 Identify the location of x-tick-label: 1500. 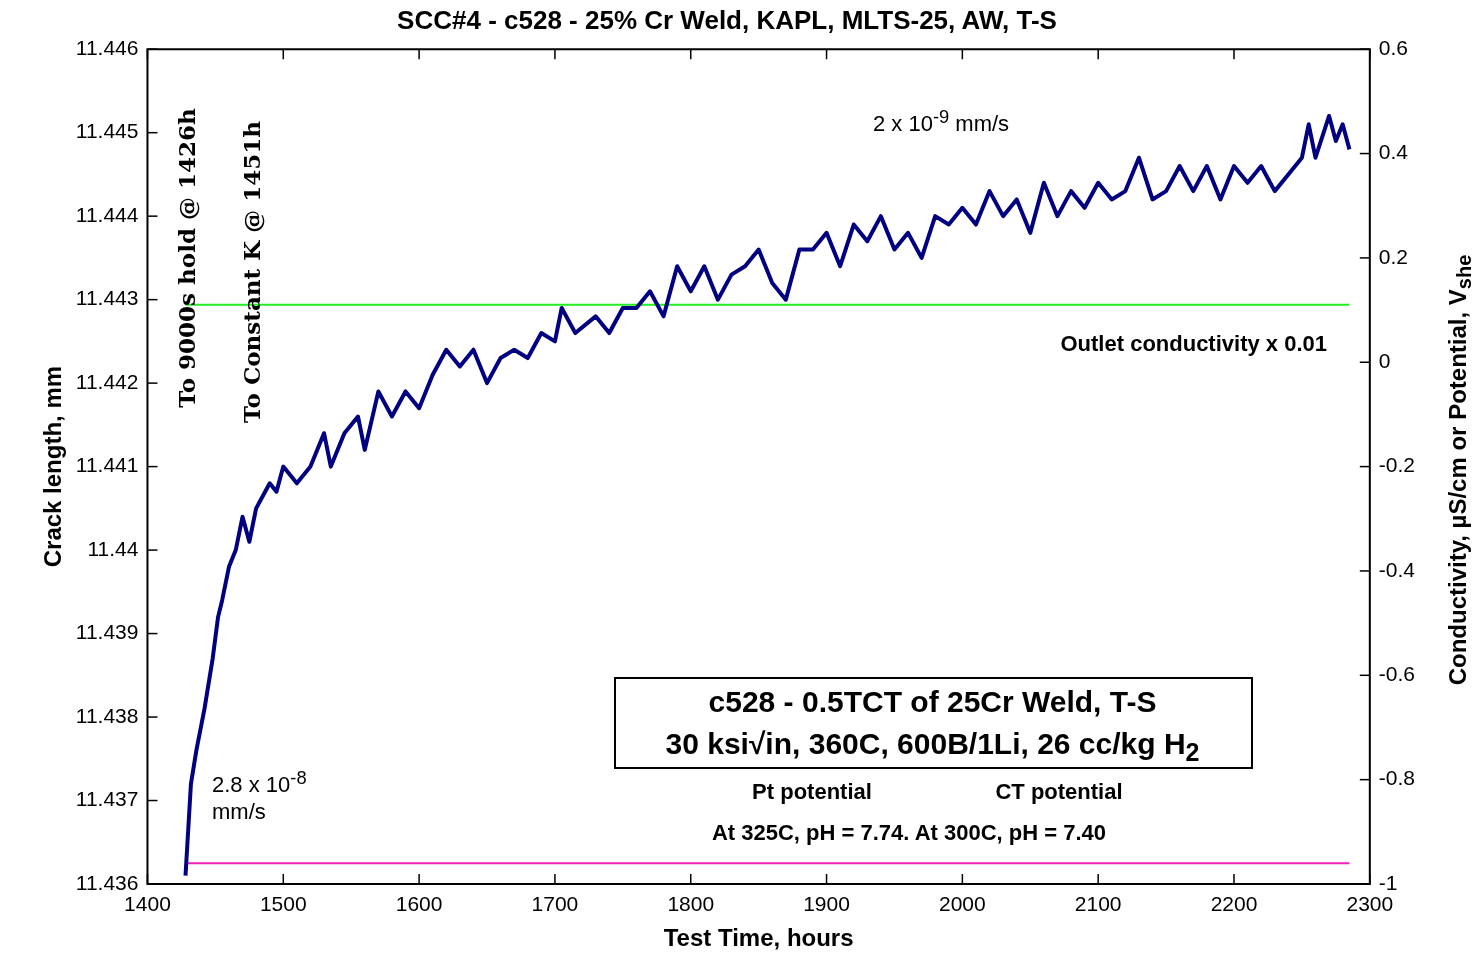
(283, 904).